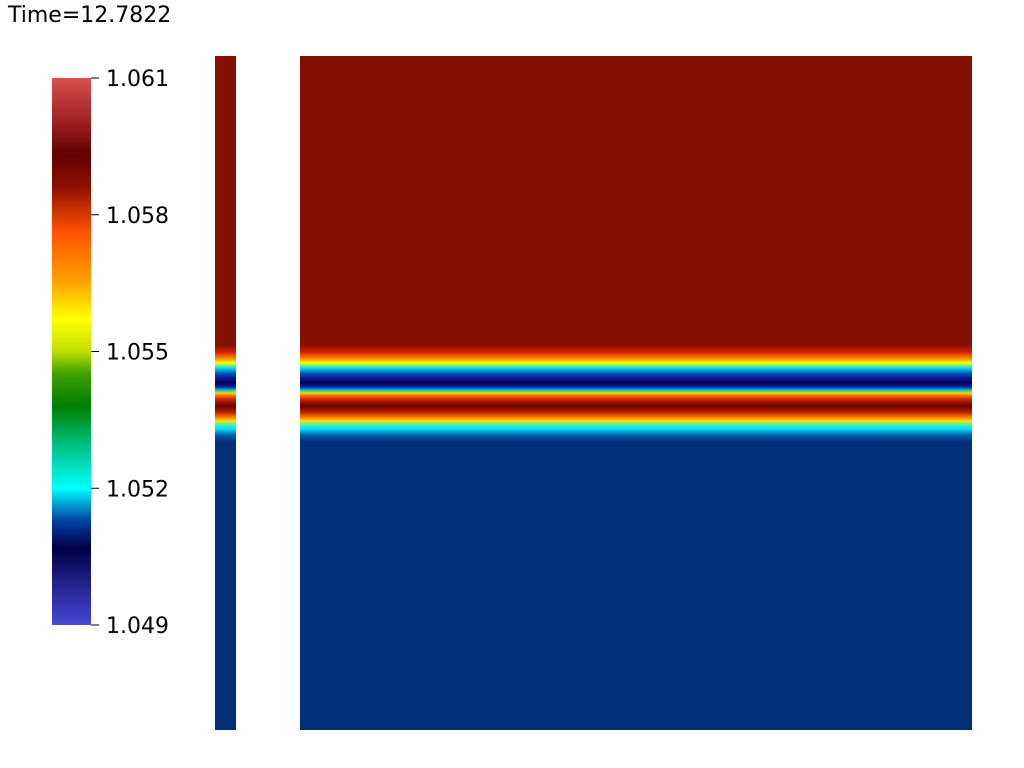 Image resolution: width=1024 pixels, height=768 pixels. Describe the element at coordinates (137, 79) in the screenshot. I see `color-bar-label: 1.061` at that location.